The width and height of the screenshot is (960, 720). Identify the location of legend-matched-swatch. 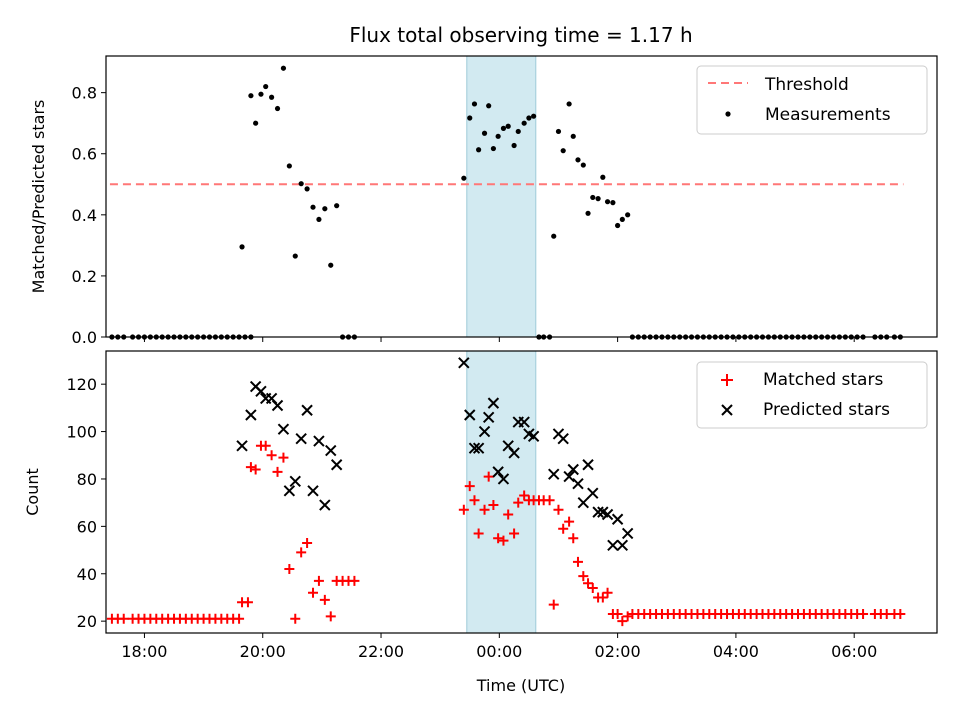
(727, 380).